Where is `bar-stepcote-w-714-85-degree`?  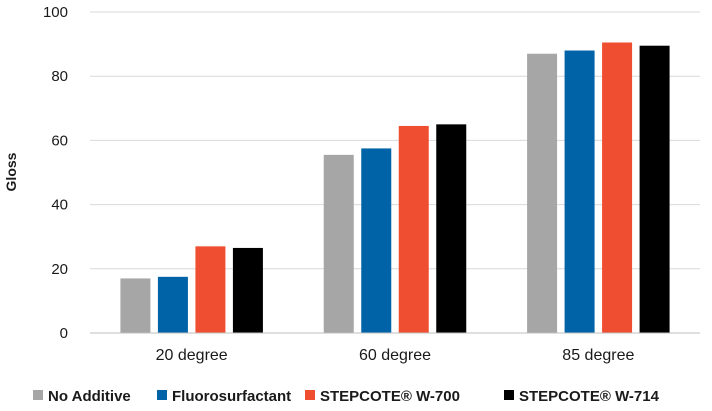
bar-stepcote-w-714-85-degree is located at coordinates (654, 189).